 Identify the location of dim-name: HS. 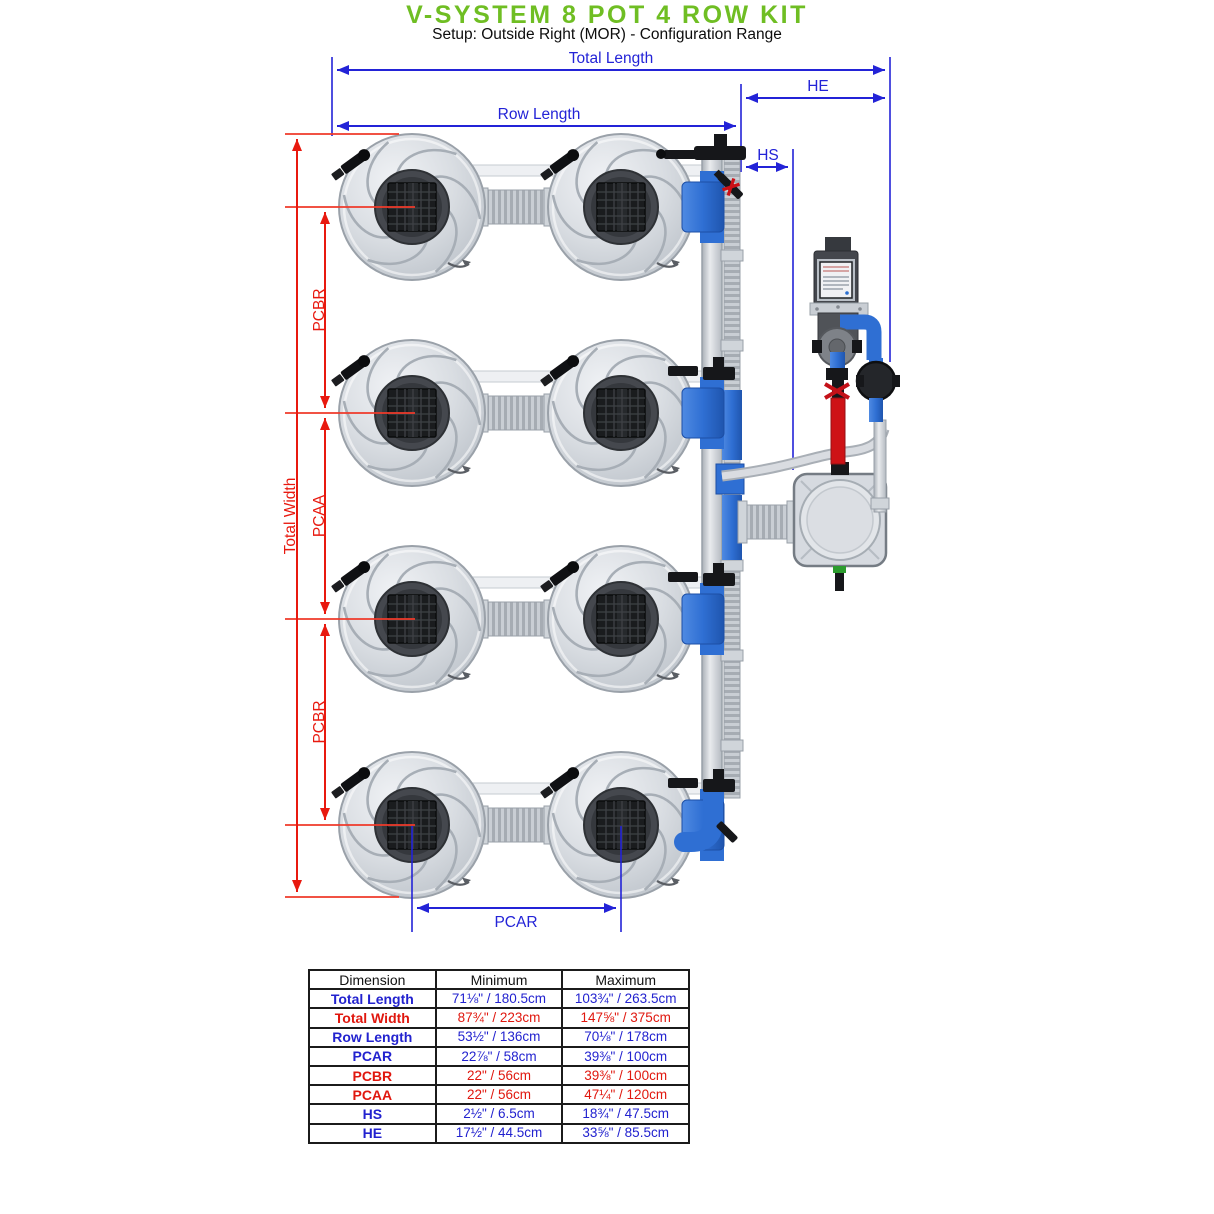
(372, 1114).